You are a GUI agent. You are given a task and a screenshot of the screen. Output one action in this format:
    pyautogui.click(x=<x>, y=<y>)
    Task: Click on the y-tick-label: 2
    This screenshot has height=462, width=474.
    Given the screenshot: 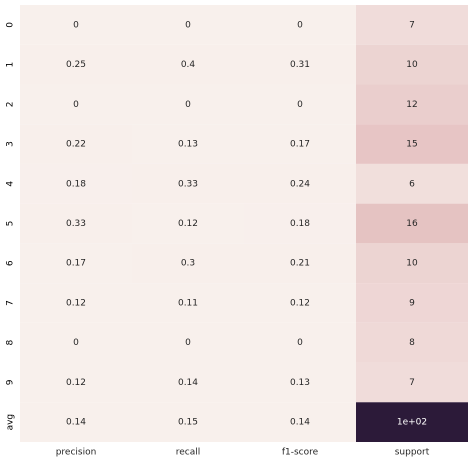 What is the action you would take?
    pyautogui.click(x=11, y=104)
    